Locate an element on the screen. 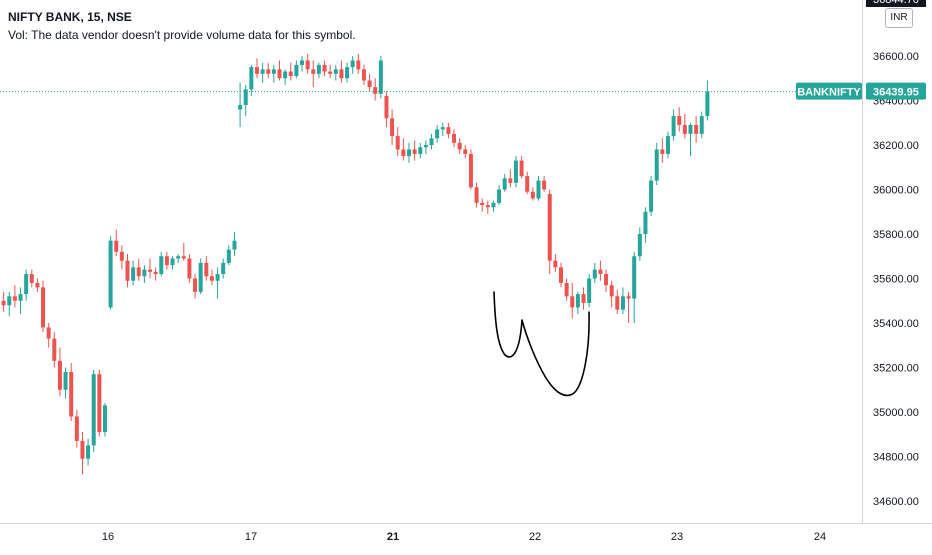  y-tick-label: 35400.00 is located at coordinates (896, 324).